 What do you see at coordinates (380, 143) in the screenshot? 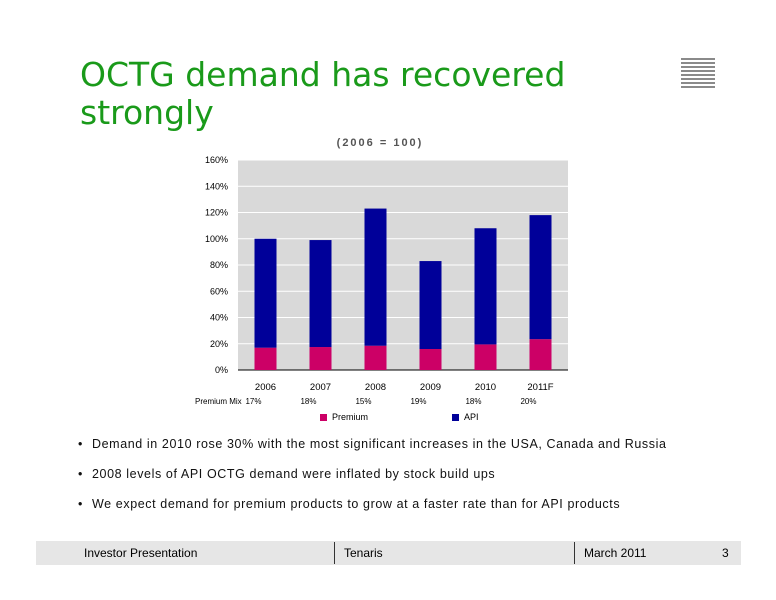
I see `chart-subtitle: (2006 = 100)` at bounding box center [380, 143].